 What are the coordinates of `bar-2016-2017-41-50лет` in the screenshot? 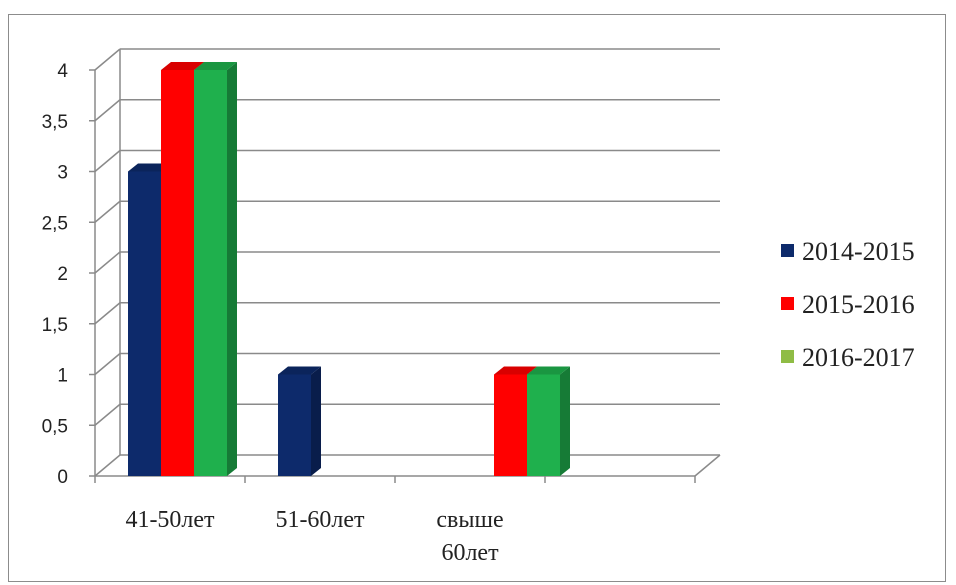 It's located at (215, 269).